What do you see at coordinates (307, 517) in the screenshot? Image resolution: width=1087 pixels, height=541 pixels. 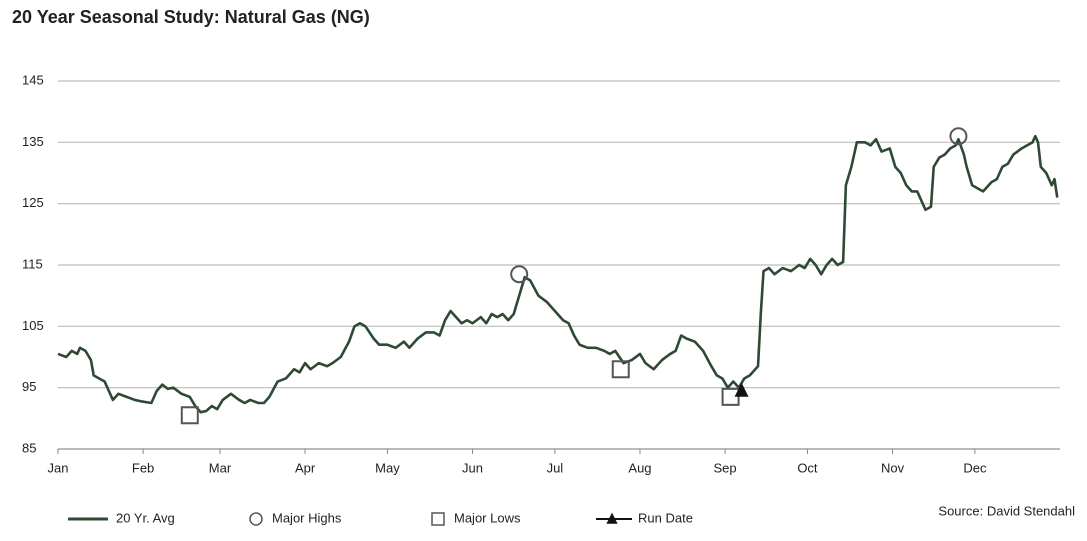 I see `legend-label: Major Highs` at bounding box center [307, 517].